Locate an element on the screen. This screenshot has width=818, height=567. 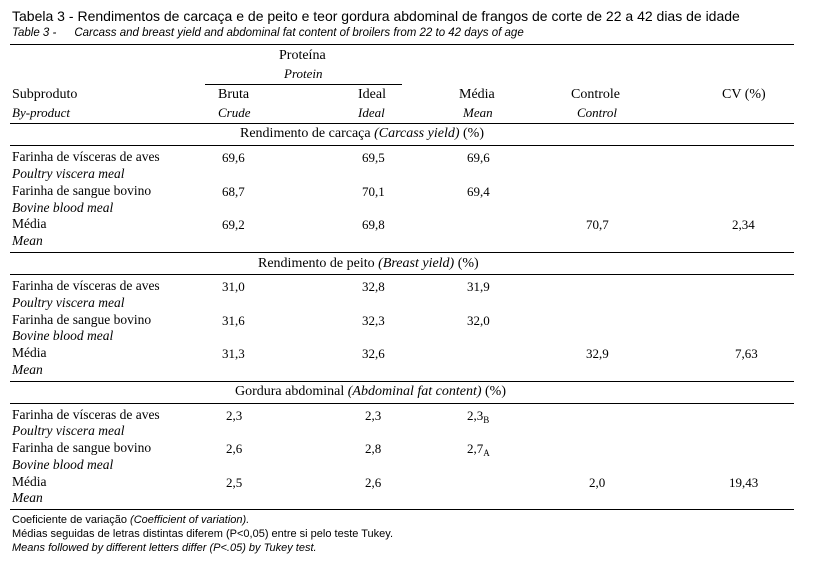
cell-media: 69,4 is located at coordinates (478, 191).